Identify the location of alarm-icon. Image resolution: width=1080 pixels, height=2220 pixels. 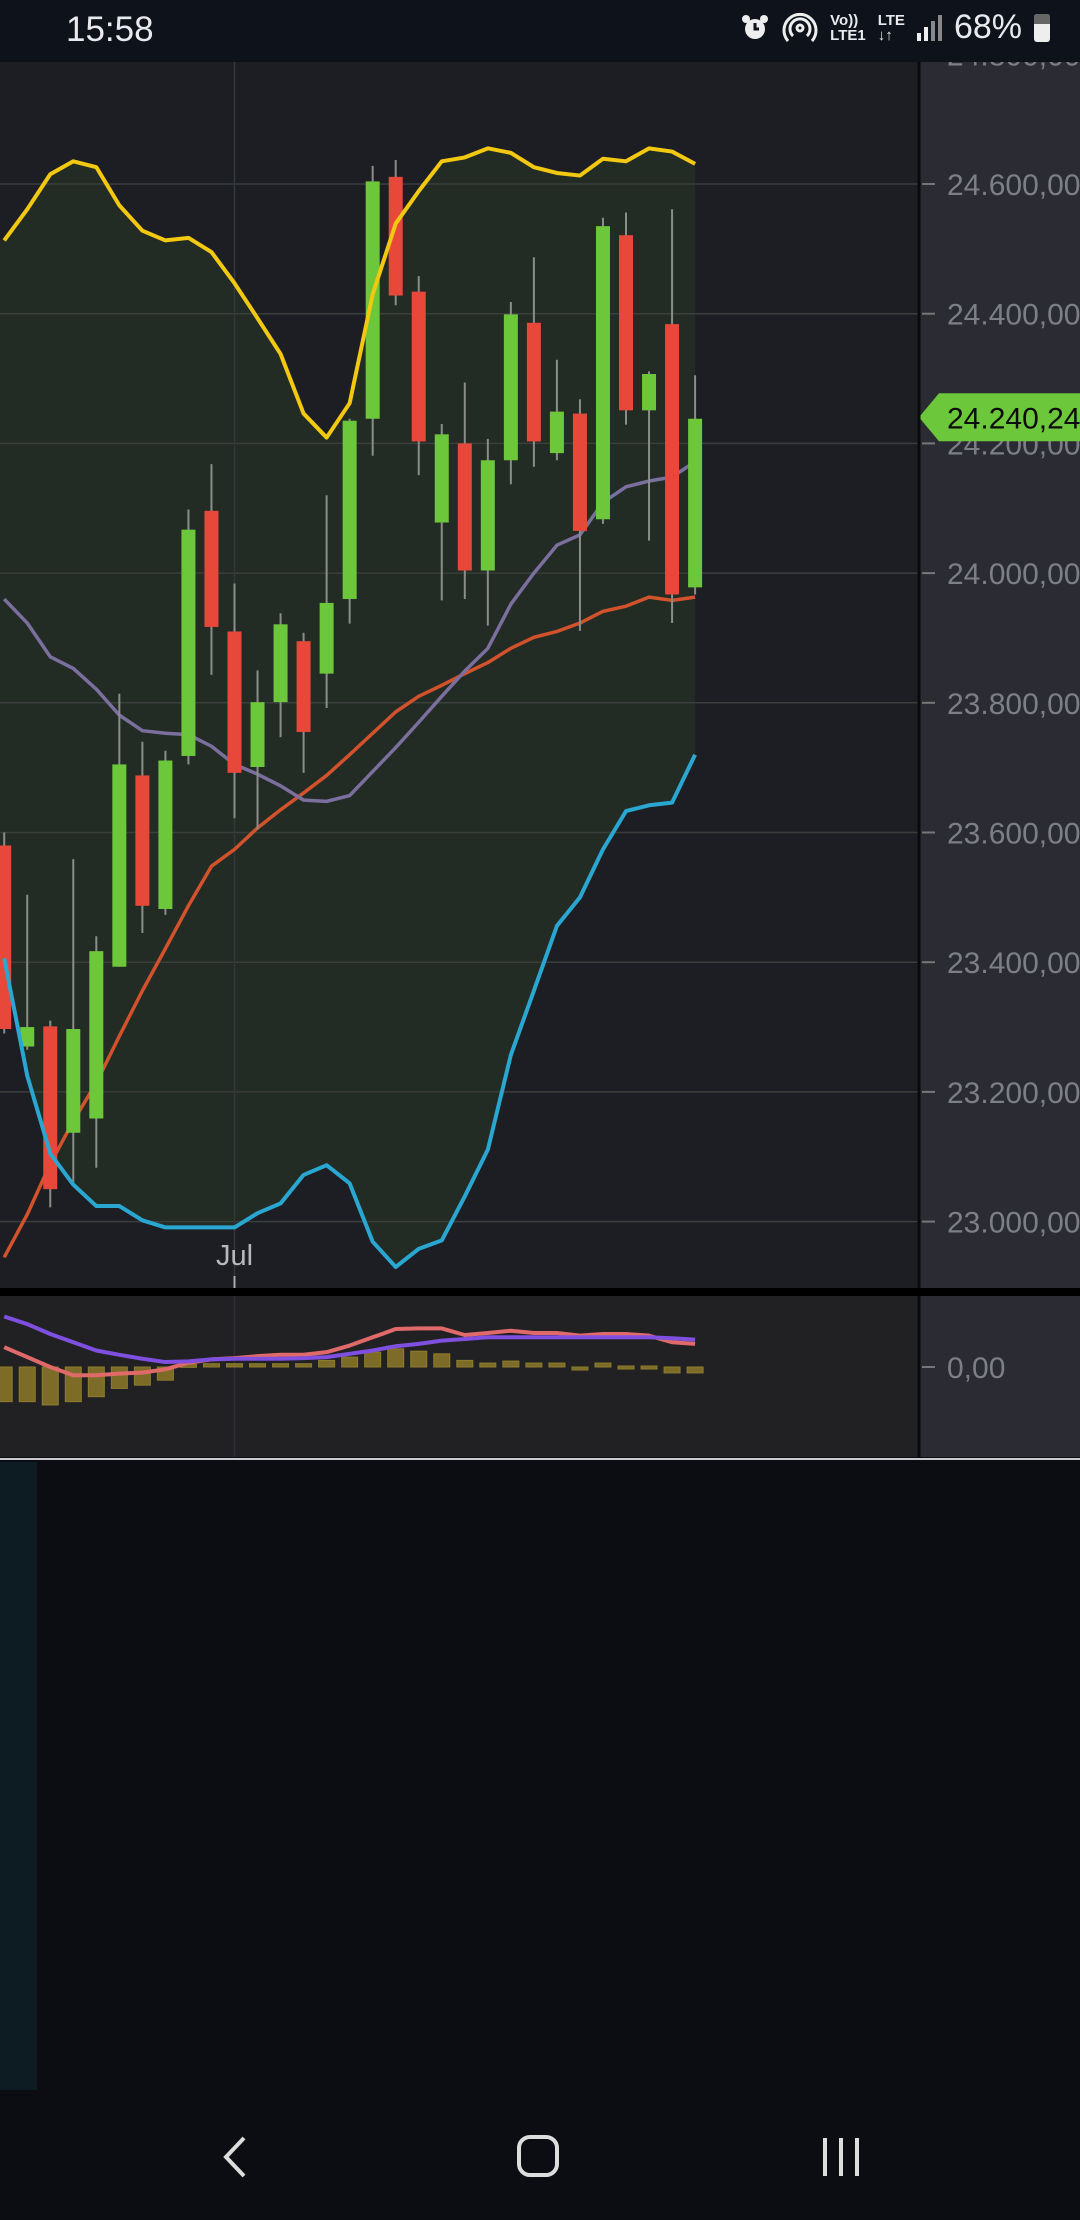
(755, 26).